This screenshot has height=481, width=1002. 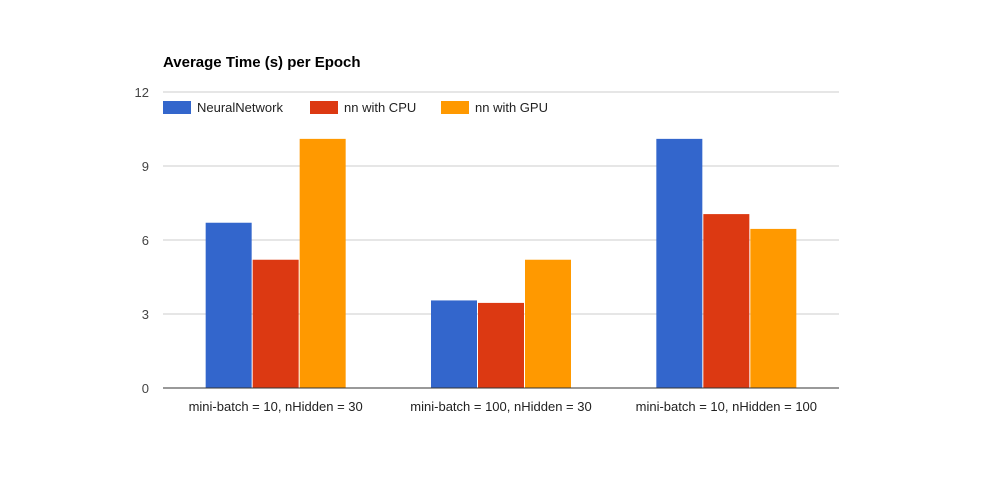 What do you see at coordinates (726, 406) in the screenshot?
I see `x-category-label: mini-batch = 10, nHidden = 100` at bounding box center [726, 406].